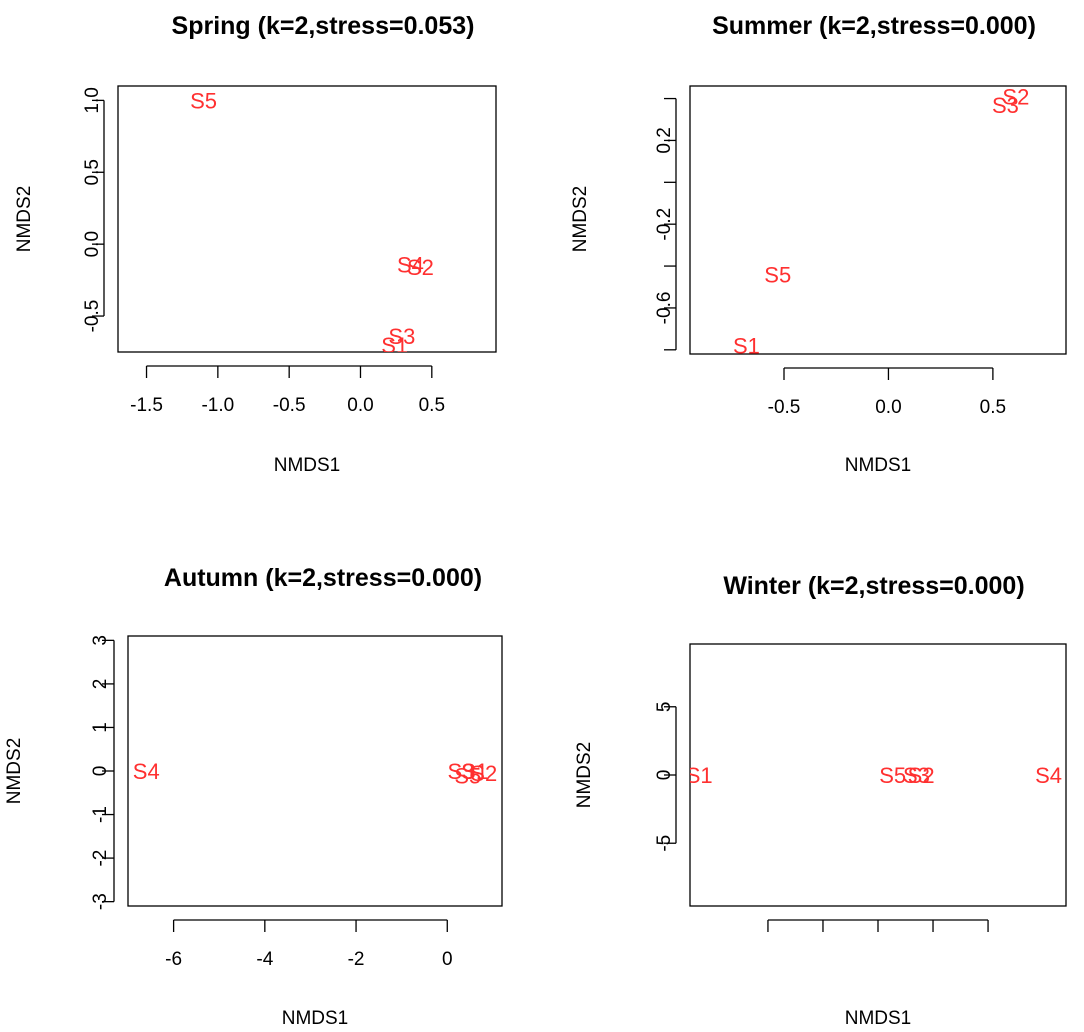 This screenshot has width=1084, height=1032. What do you see at coordinates (92, 244) in the screenshot?
I see `y-tick-label: 0.0` at bounding box center [92, 244].